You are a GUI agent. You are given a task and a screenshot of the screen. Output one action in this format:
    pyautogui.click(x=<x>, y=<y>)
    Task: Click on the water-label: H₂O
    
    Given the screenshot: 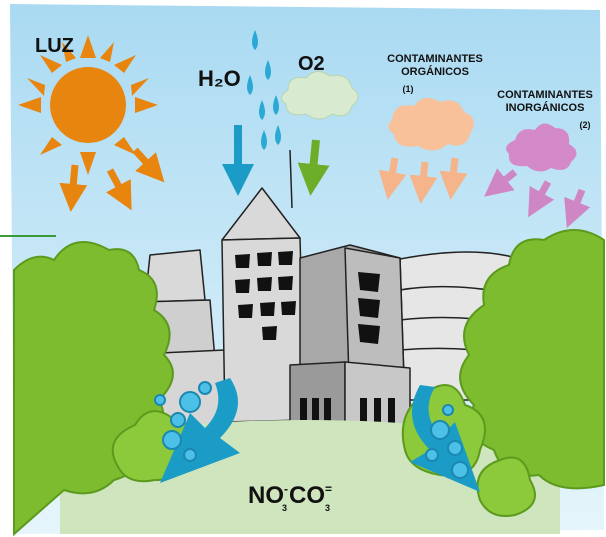 What is the action you would take?
    pyautogui.click(x=219, y=78)
    